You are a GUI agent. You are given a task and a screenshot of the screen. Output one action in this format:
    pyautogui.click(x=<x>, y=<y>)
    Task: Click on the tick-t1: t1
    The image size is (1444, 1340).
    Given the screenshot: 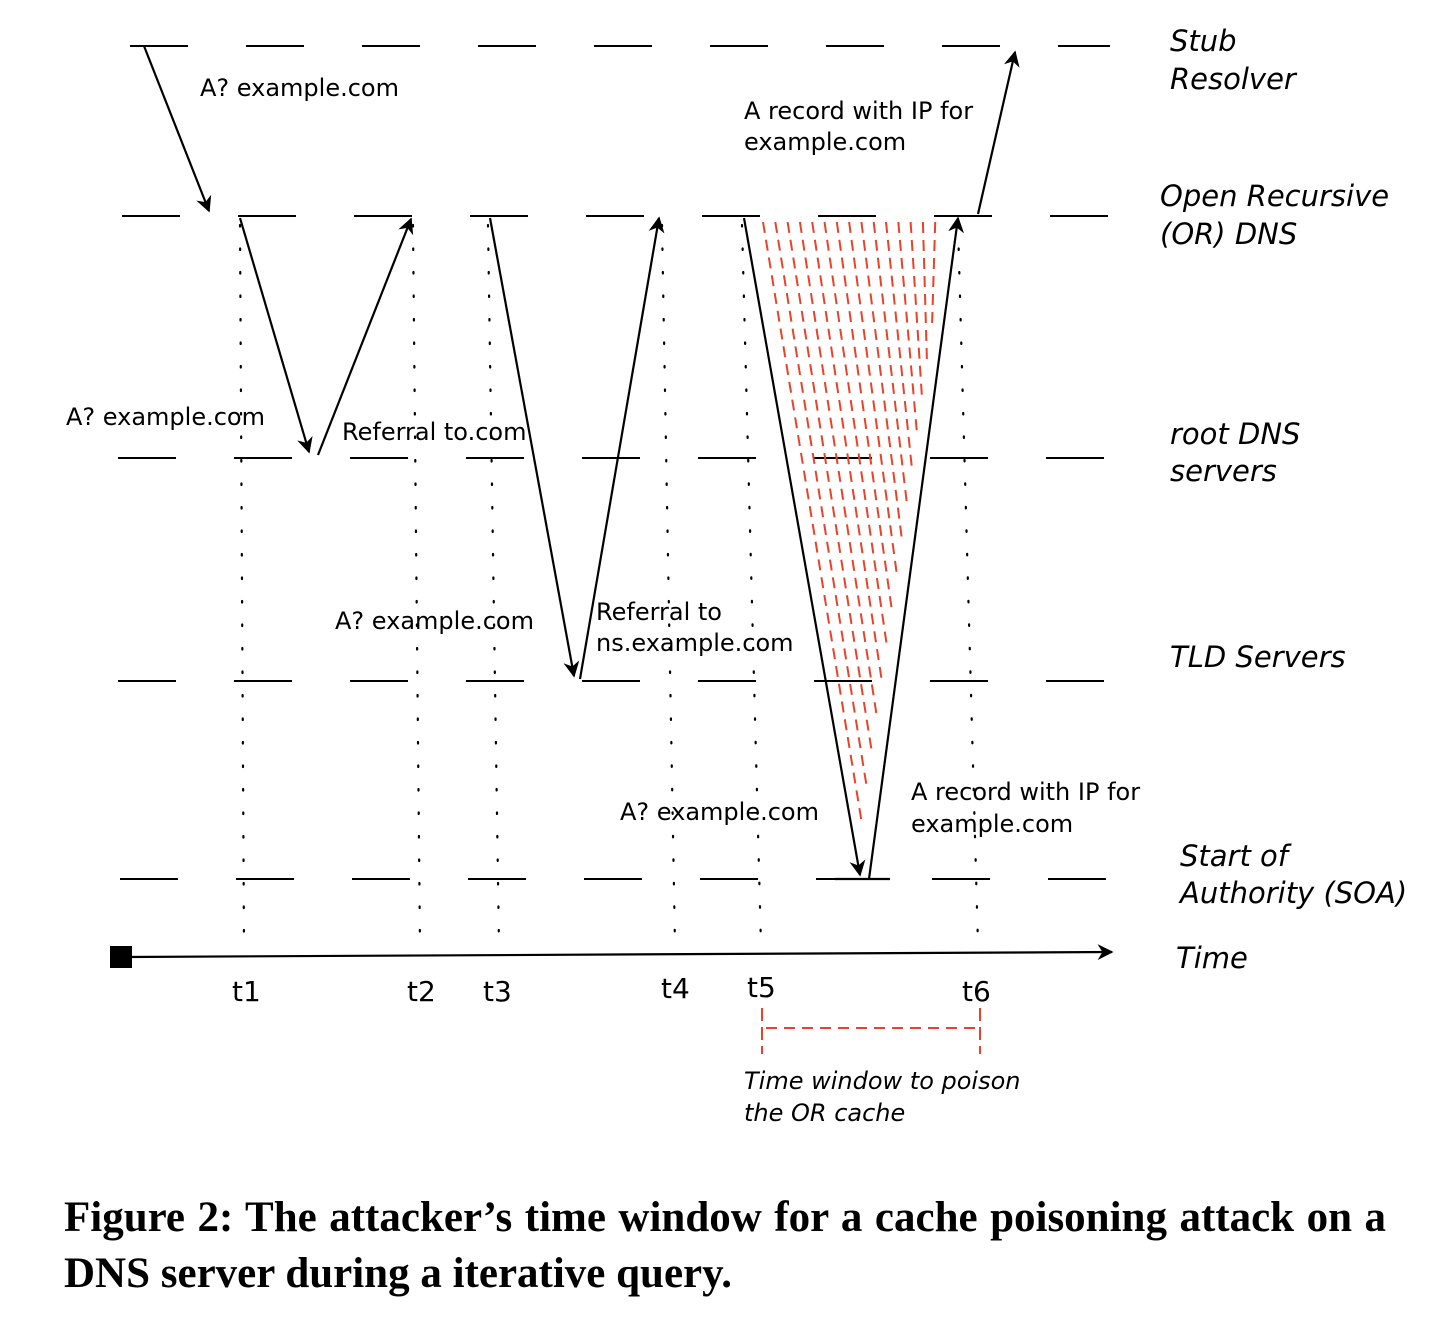 What is the action you would take?
    pyautogui.click(x=246, y=991)
    